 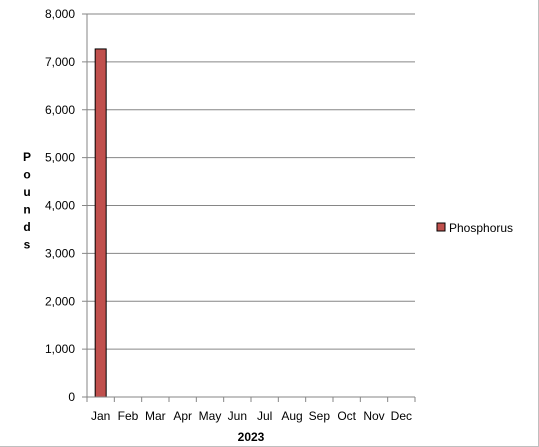 What do you see at coordinates (26, 210) in the screenshot?
I see `y-axis-title-letter: n` at bounding box center [26, 210].